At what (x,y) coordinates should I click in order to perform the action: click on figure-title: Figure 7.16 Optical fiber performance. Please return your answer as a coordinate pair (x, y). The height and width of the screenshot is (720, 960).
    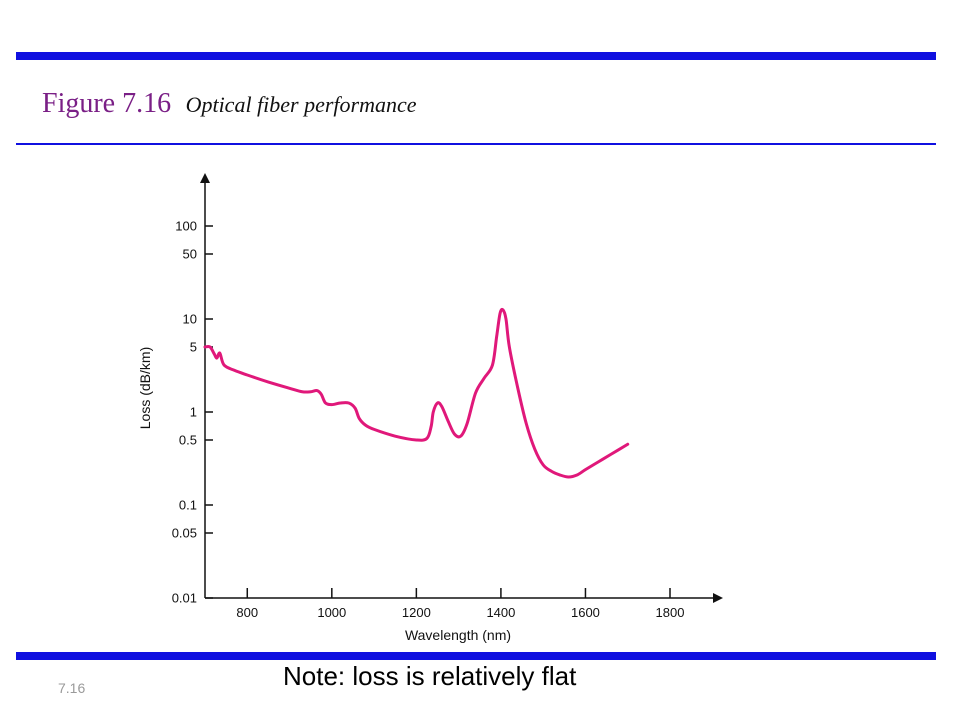
    Looking at the image, I should click on (229, 104).